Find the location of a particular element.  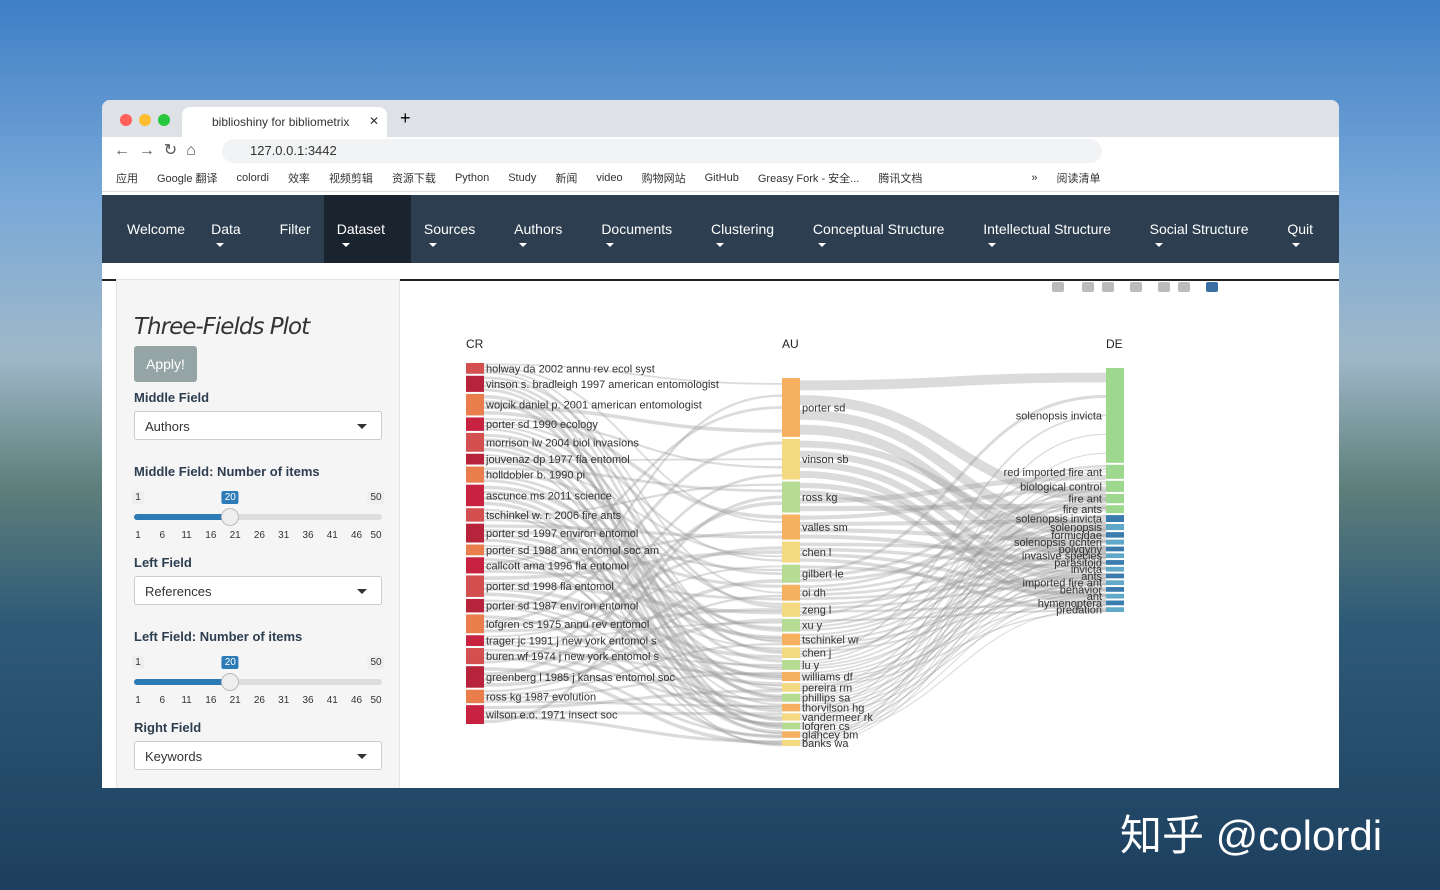

bookmark: Study is located at coordinates (522, 178).